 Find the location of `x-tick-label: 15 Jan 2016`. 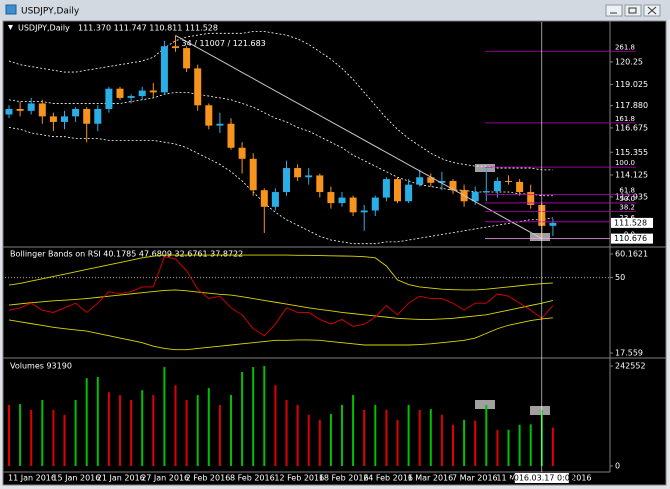

x-tick-label: 15 Jan 2016 is located at coordinates (76, 478).